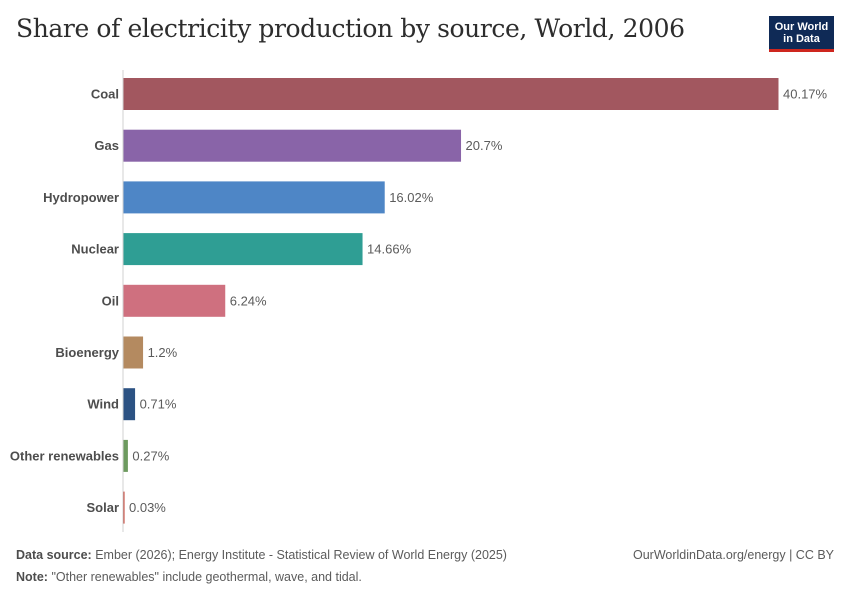  Describe the element at coordinates (147, 507) in the screenshot. I see `value-label: 0.03%` at that location.